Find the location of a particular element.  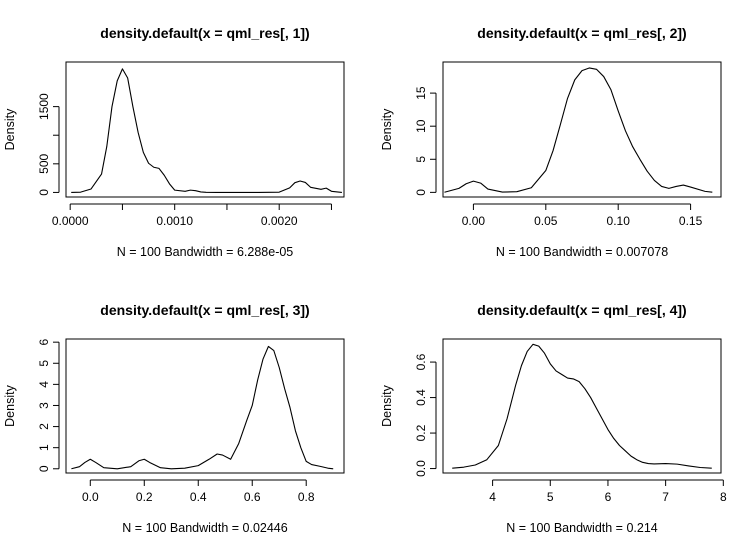

x-tick-label: 5 is located at coordinates (550, 497).